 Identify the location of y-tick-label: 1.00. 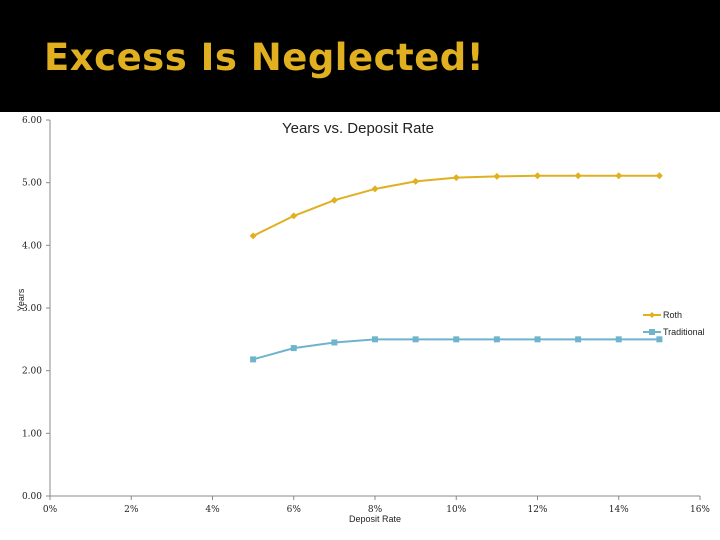
(32, 434).